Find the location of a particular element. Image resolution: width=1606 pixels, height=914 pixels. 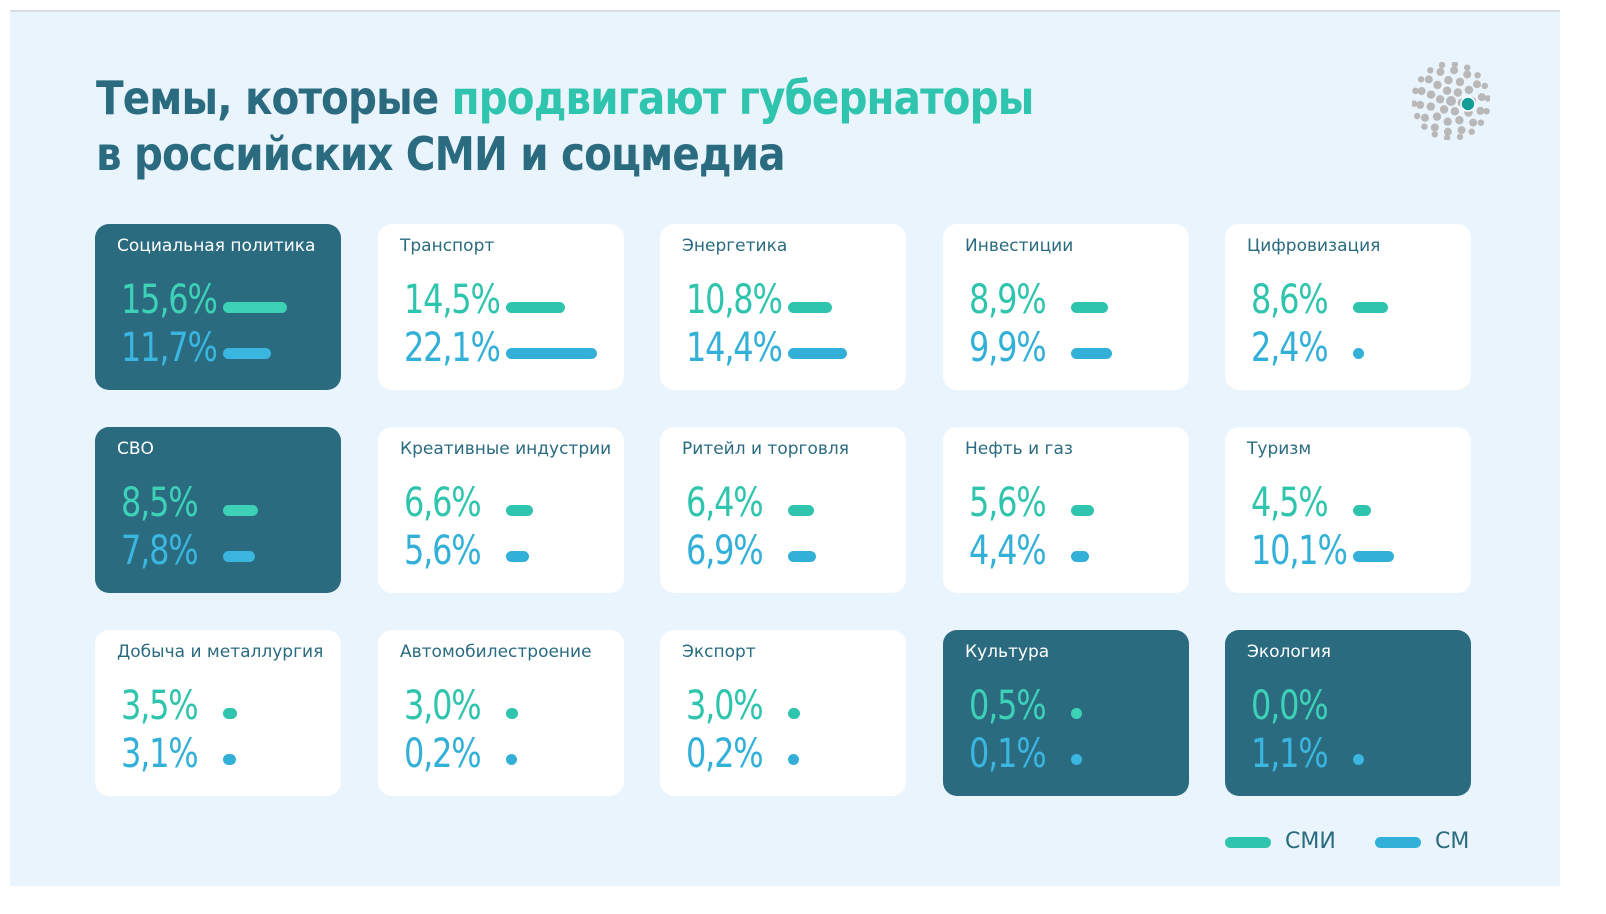

sm-value-label: 14,4% is located at coordinates (734, 348).